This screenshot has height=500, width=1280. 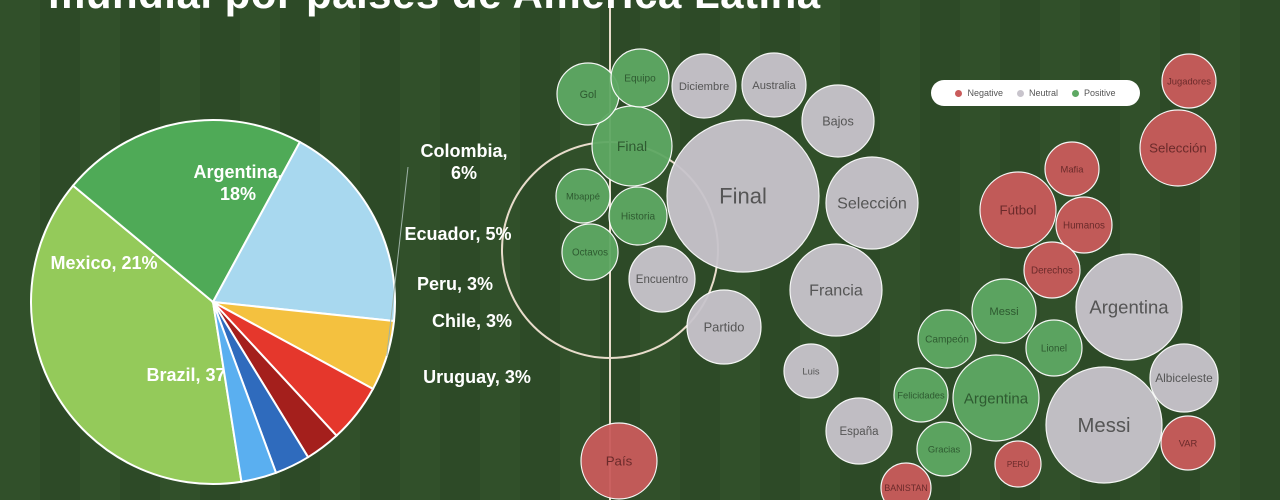 I want to click on bubble-label-33: PERÚ, so click(x=1018, y=464).